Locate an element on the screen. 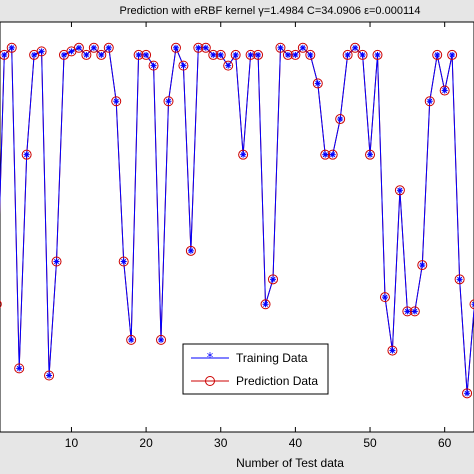 This screenshot has height=474, width=474. legend-box is located at coordinates (255, 369).